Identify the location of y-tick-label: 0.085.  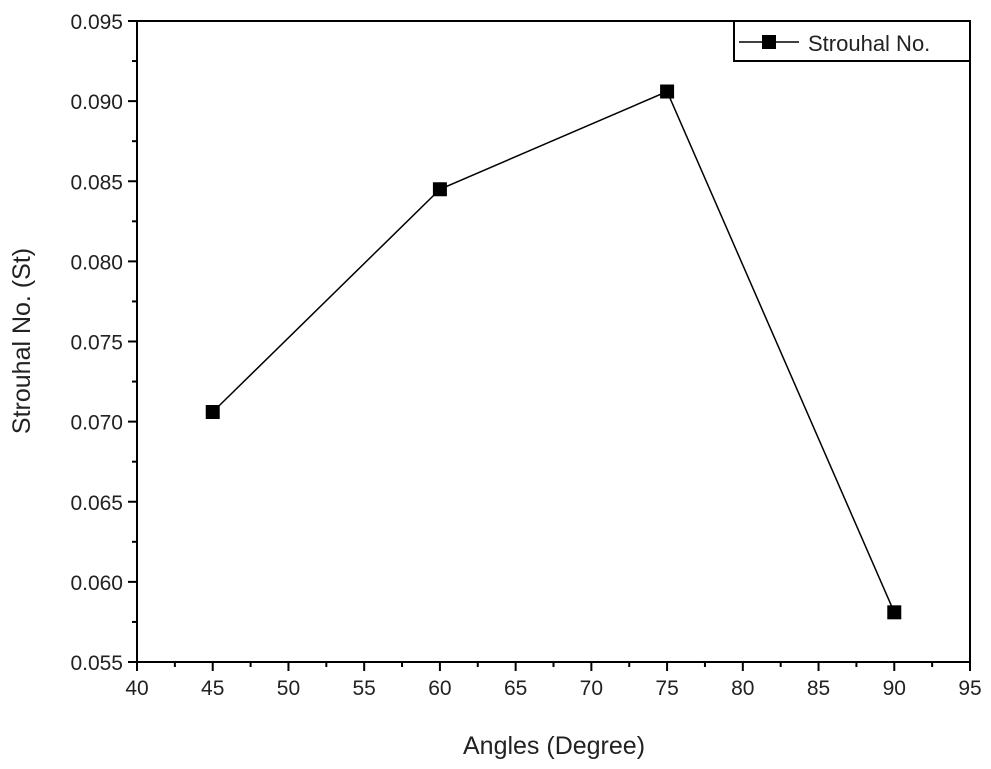
(96, 182).